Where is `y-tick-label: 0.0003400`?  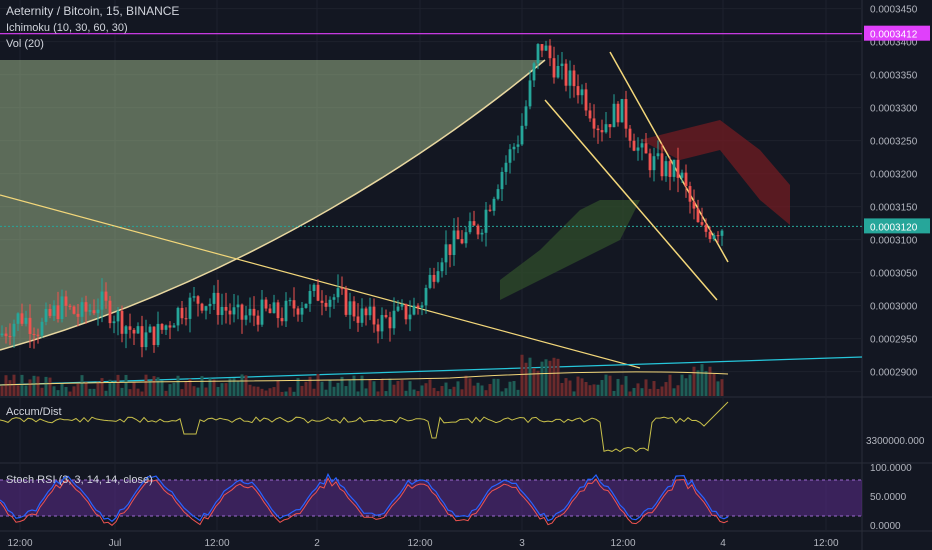
y-tick-label: 0.0003400 is located at coordinates (894, 43).